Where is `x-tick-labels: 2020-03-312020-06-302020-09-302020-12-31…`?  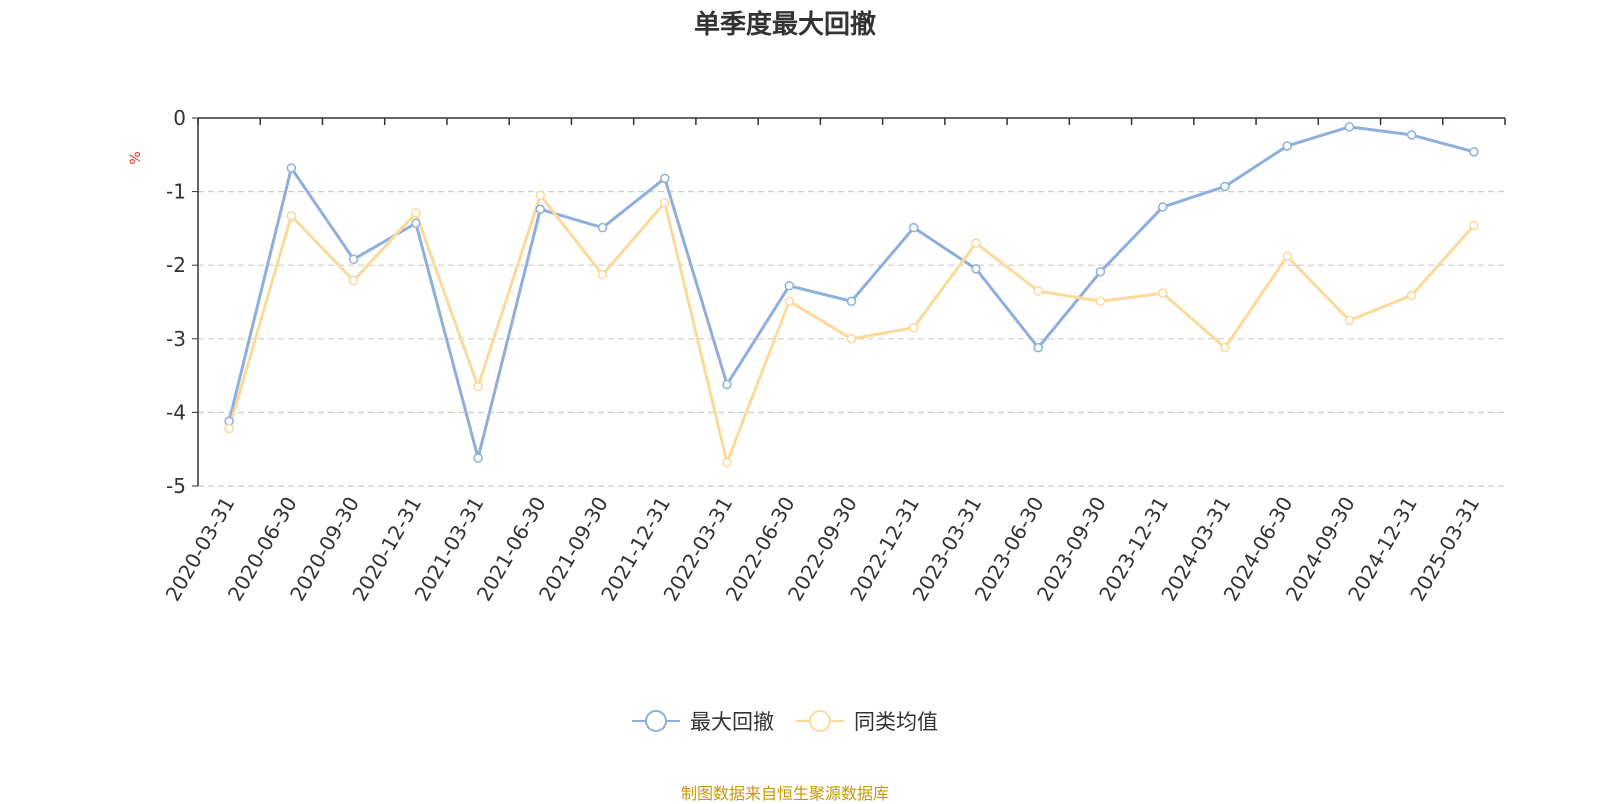 x-tick-labels: 2020-03-312020-06-302020-09-302020-12-31… is located at coordinates (823, 549).